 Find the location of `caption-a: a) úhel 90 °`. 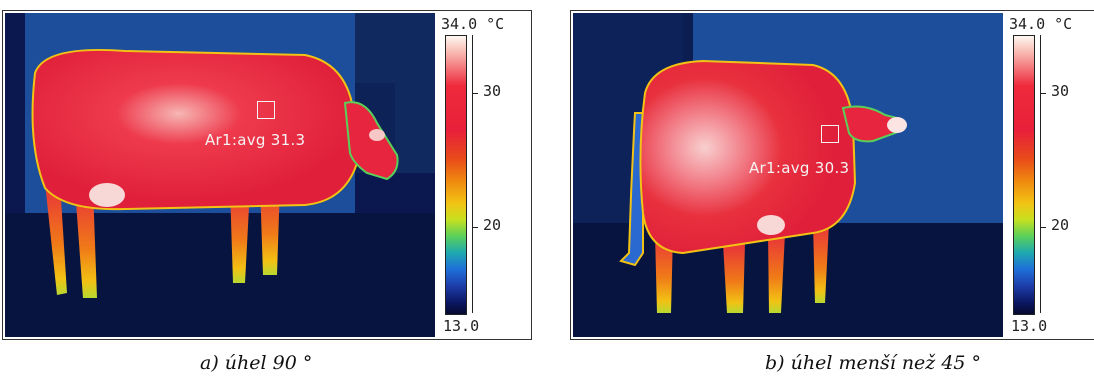

caption-a: a) úhel 90 ° is located at coordinates (256, 363).